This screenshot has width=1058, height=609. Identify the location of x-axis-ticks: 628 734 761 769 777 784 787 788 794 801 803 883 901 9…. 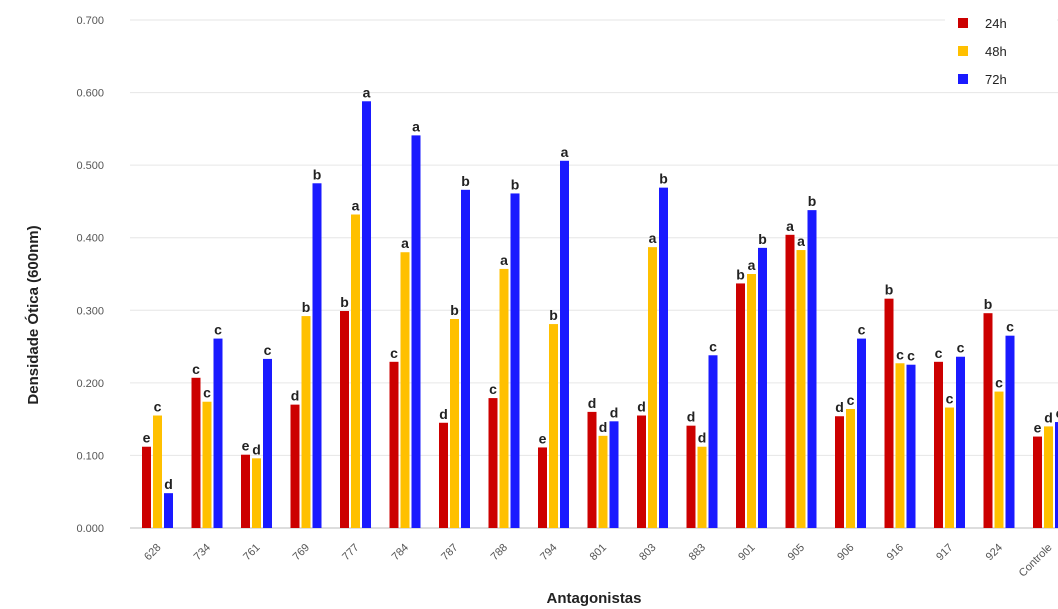
(598, 561).